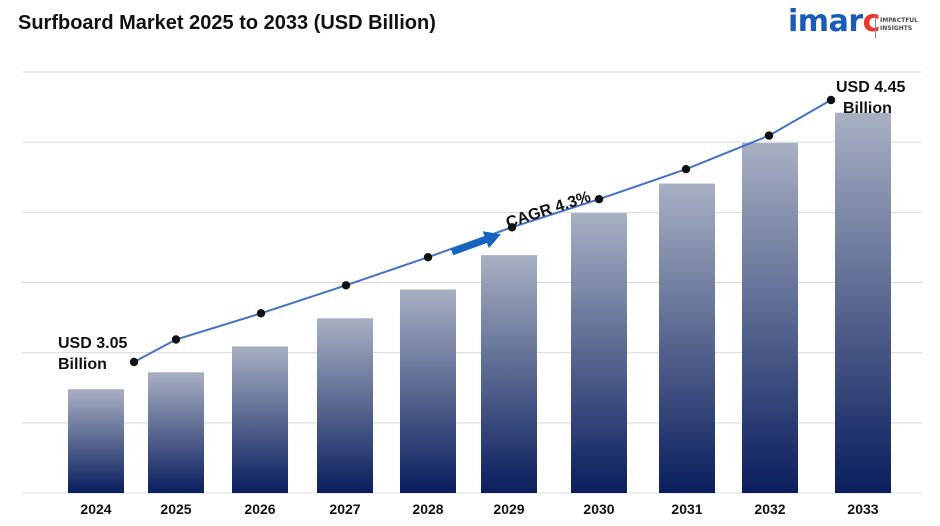 The height and width of the screenshot is (526, 940). What do you see at coordinates (831, 100) in the screenshot?
I see `trend-point-2033` at bounding box center [831, 100].